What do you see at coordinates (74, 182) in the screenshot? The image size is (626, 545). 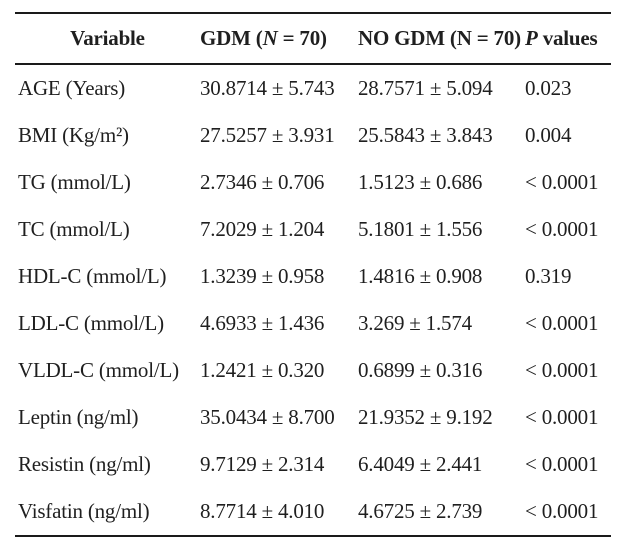 I see `cell-variable: TG (mmol/L)` at bounding box center [74, 182].